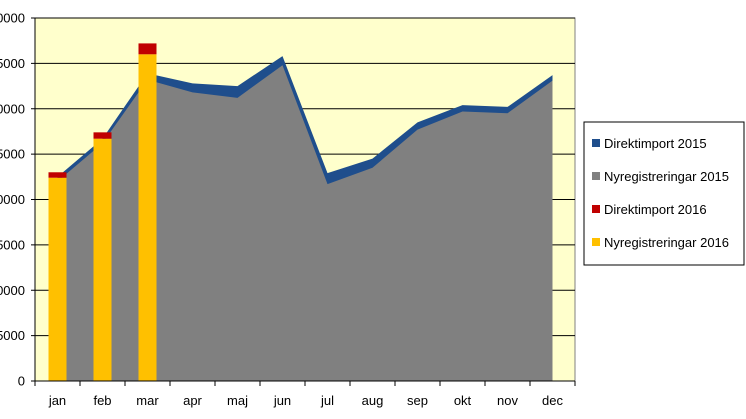  I want to click on x-tick-label: jul, so click(327, 400).